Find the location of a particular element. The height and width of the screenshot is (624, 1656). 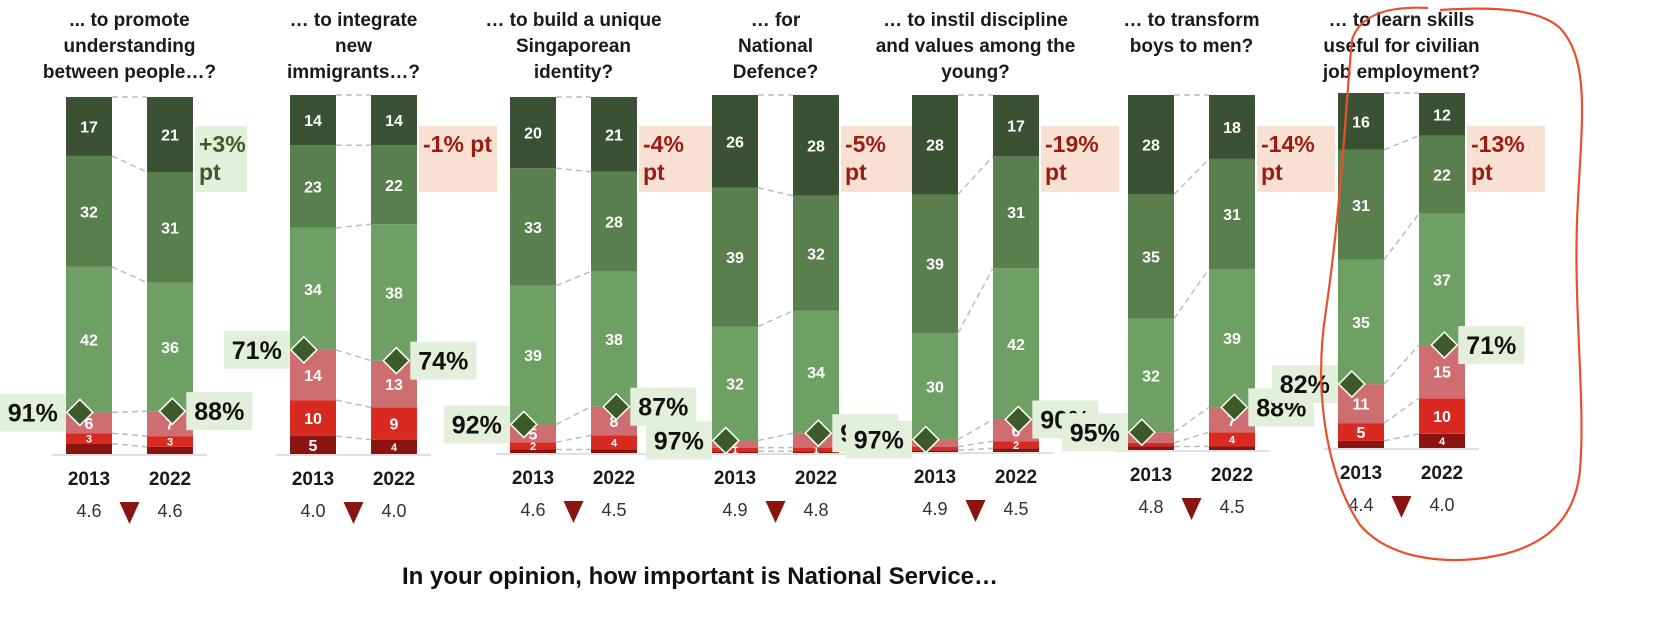

segment-label: 22 is located at coordinates (394, 186).